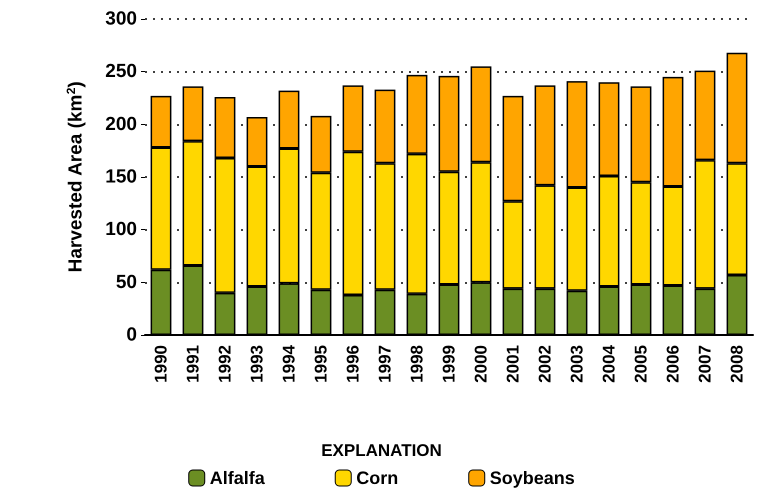 The width and height of the screenshot is (763, 494). Describe the element at coordinates (417, 364) in the screenshot. I see `x-tick-label: 1998` at that location.